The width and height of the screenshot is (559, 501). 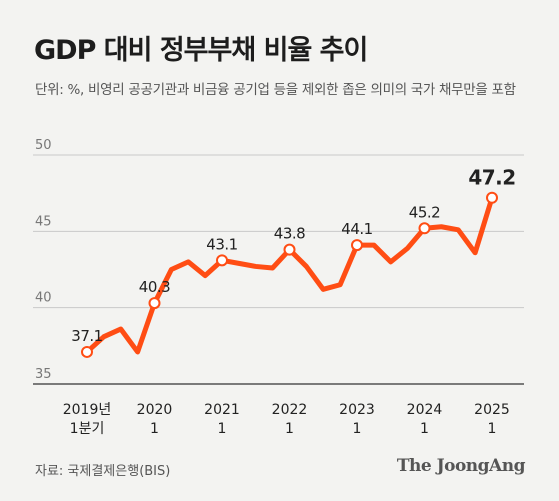 I want to click on x-tick-label: 1분기, so click(x=87, y=429).